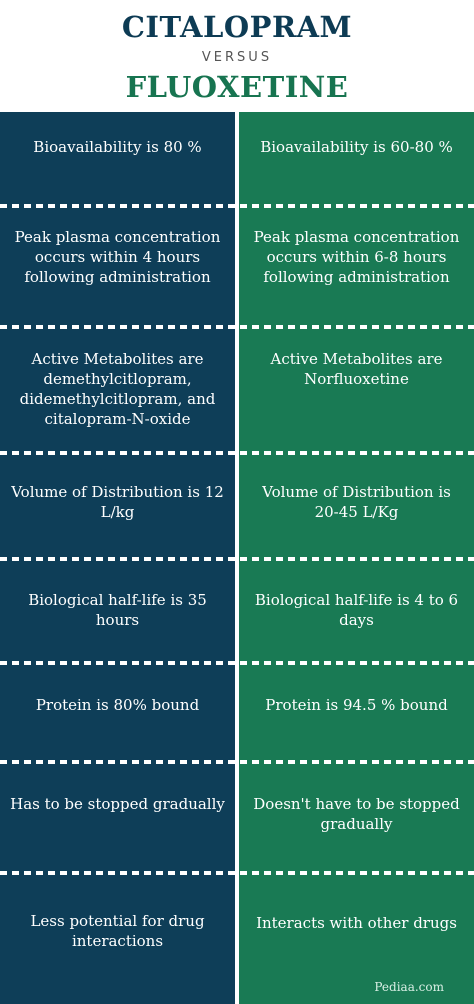 The height and width of the screenshot is (1004, 474). Describe the element at coordinates (117, 931) in the screenshot. I see `citalopram-drug-interactions: Less potential for drug interactions` at that location.